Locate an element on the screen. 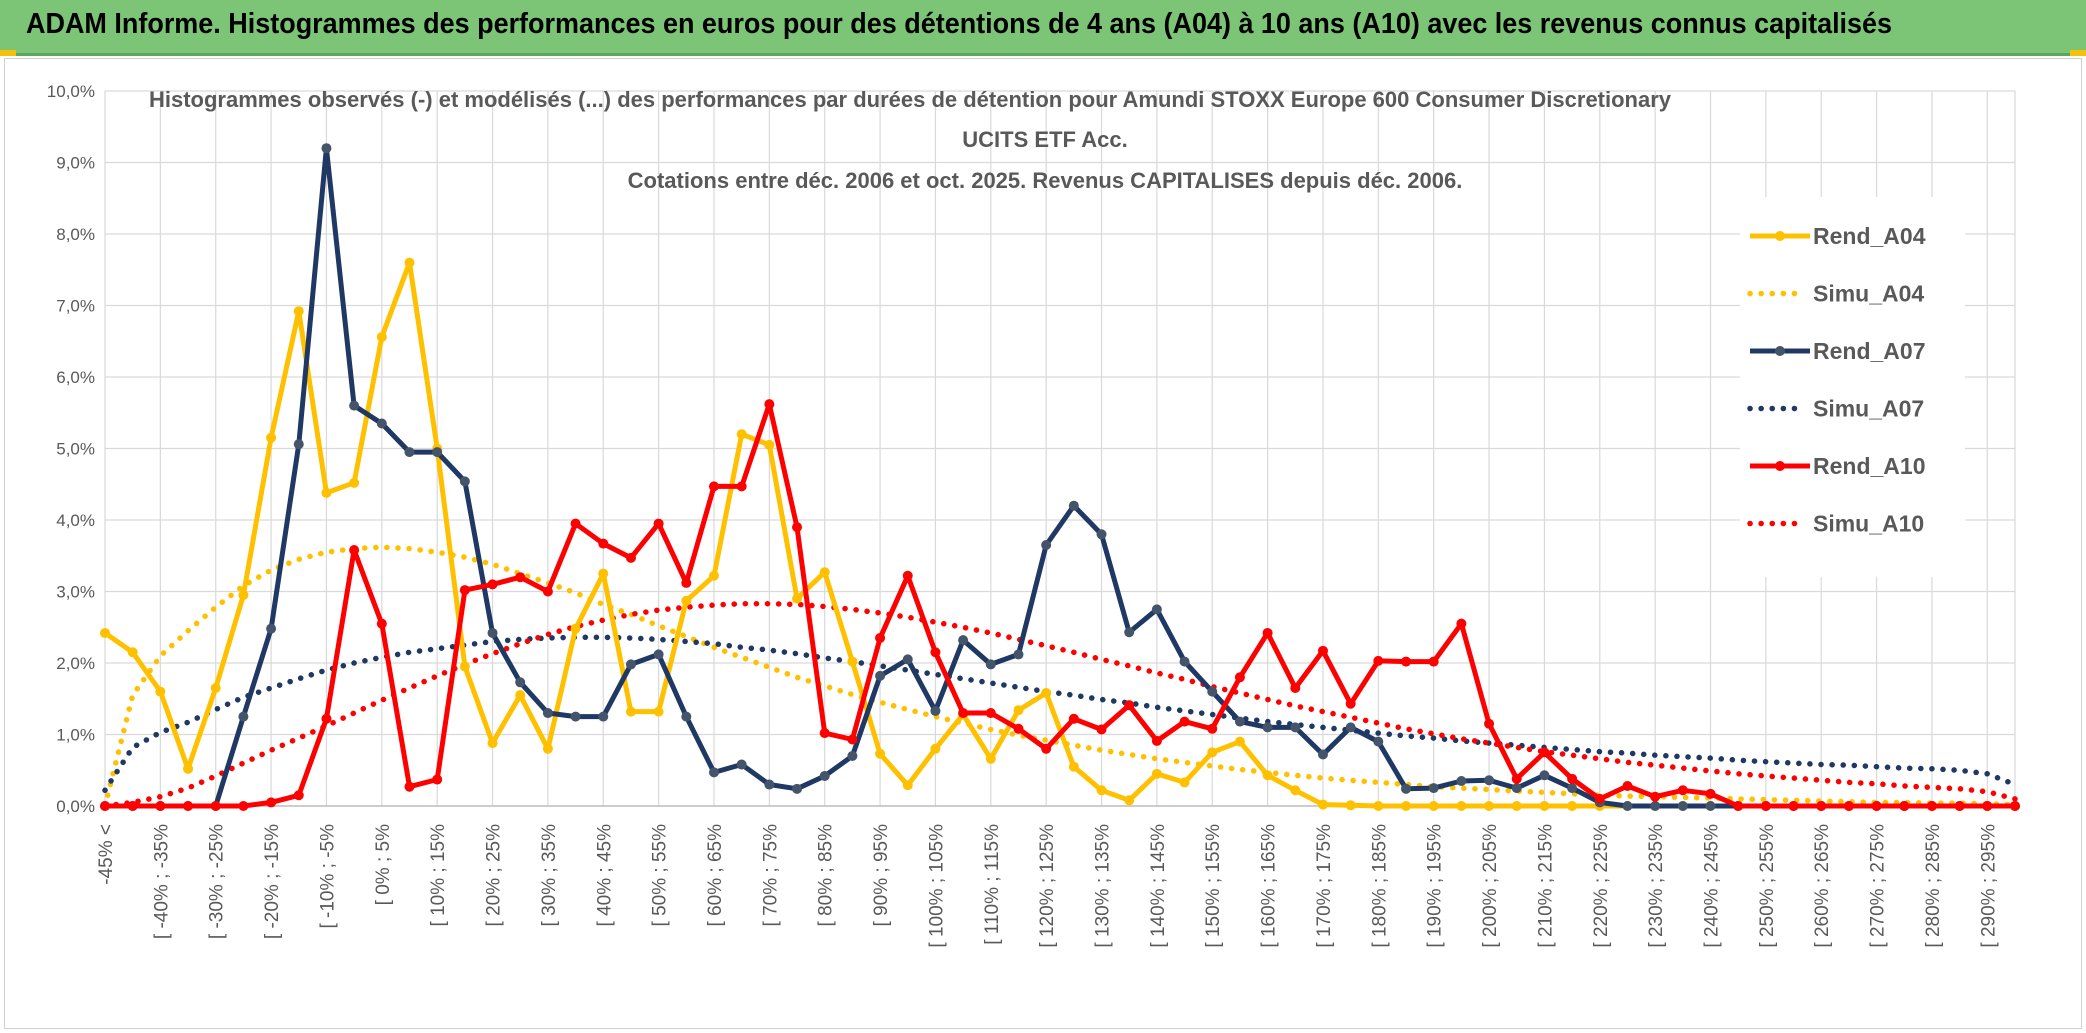 This screenshot has height=1033, width=2086. x-tick-label: [ 170% ; 175% is located at coordinates (1324, 886).